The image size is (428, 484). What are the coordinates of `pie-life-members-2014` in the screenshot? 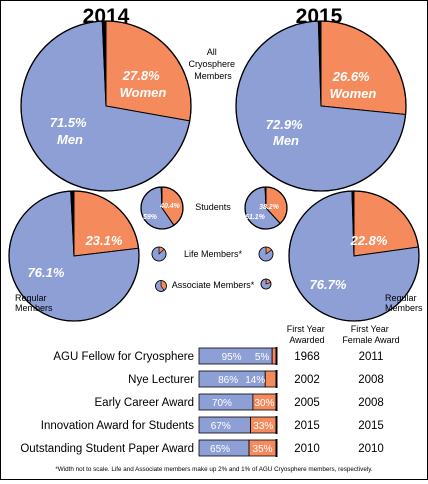 It's located at (159, 254).